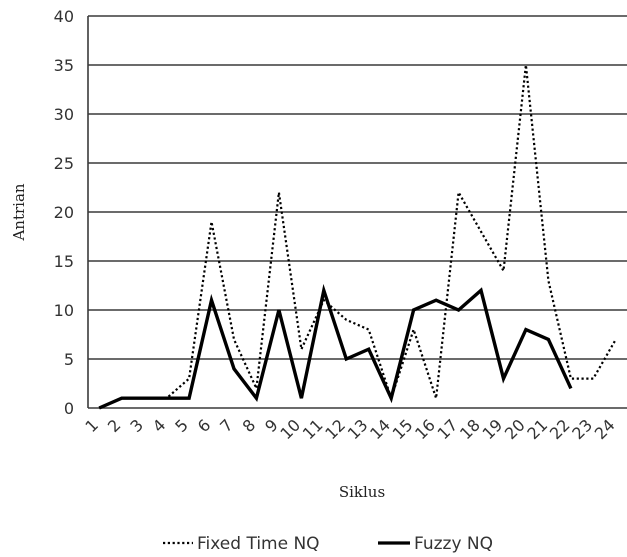 This screenshot has width=627, height=557. I want to click on y-tick-label-20: 20, so click(64, 212).